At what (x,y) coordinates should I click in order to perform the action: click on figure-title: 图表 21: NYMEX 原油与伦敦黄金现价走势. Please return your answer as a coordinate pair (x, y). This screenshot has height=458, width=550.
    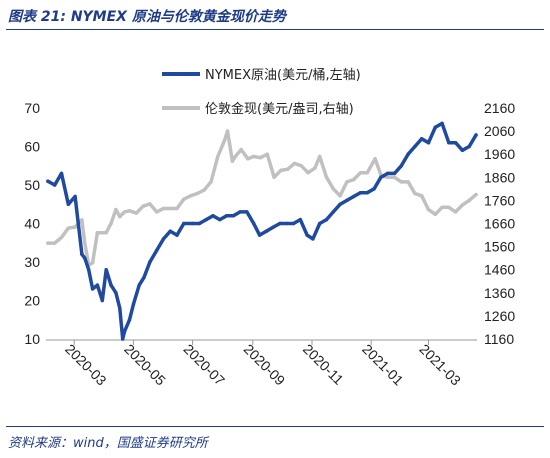
    Looking at the image, I should click on (147, 17).